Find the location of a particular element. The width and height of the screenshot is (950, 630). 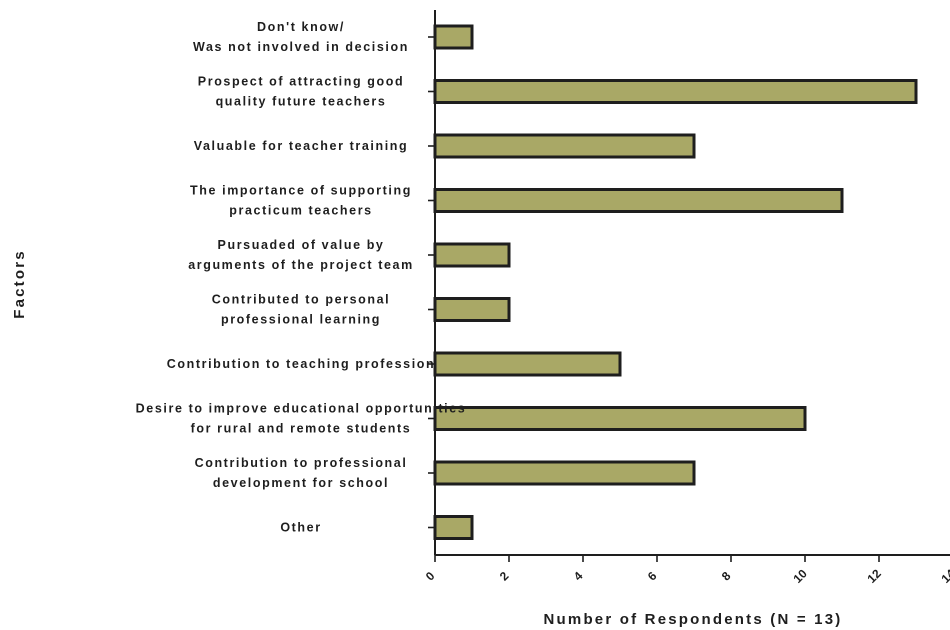

category-label: Don't know/Was not involved in decision is located at coordinates (301, 37).